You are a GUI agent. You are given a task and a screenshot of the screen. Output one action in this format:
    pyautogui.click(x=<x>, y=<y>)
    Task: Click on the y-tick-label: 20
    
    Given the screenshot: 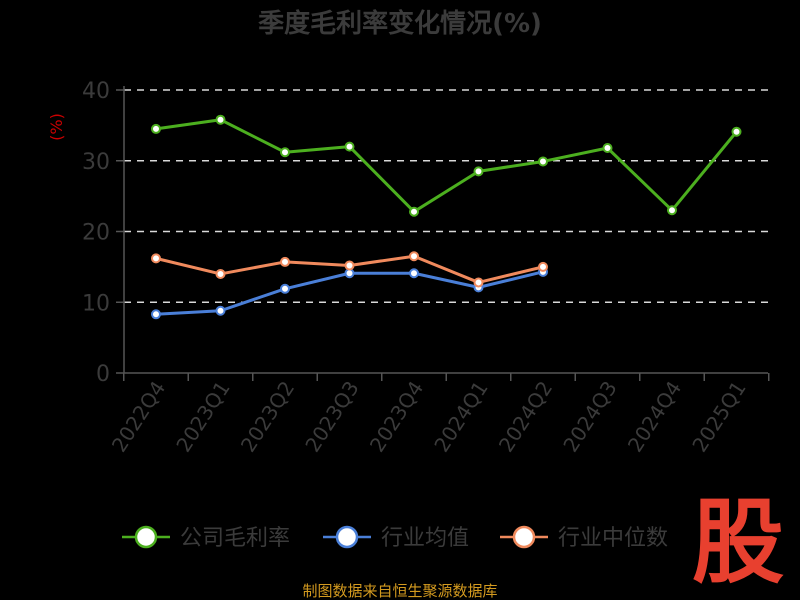 What is the action you would take?
    pyautogui.click(x=96, y=233)
    